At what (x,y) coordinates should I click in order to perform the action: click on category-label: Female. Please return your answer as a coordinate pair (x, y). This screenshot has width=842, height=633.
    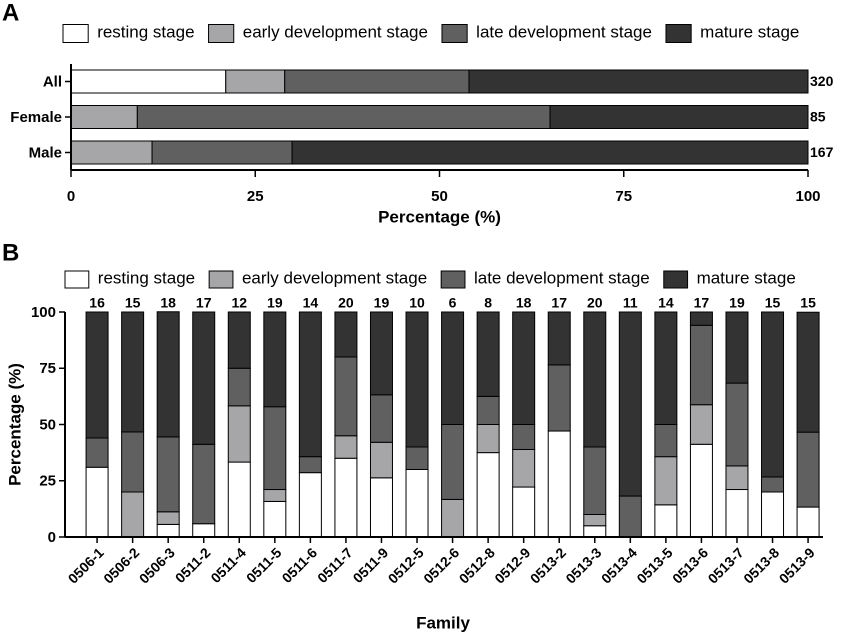
    Looking at the image, I should click on (36, 117).